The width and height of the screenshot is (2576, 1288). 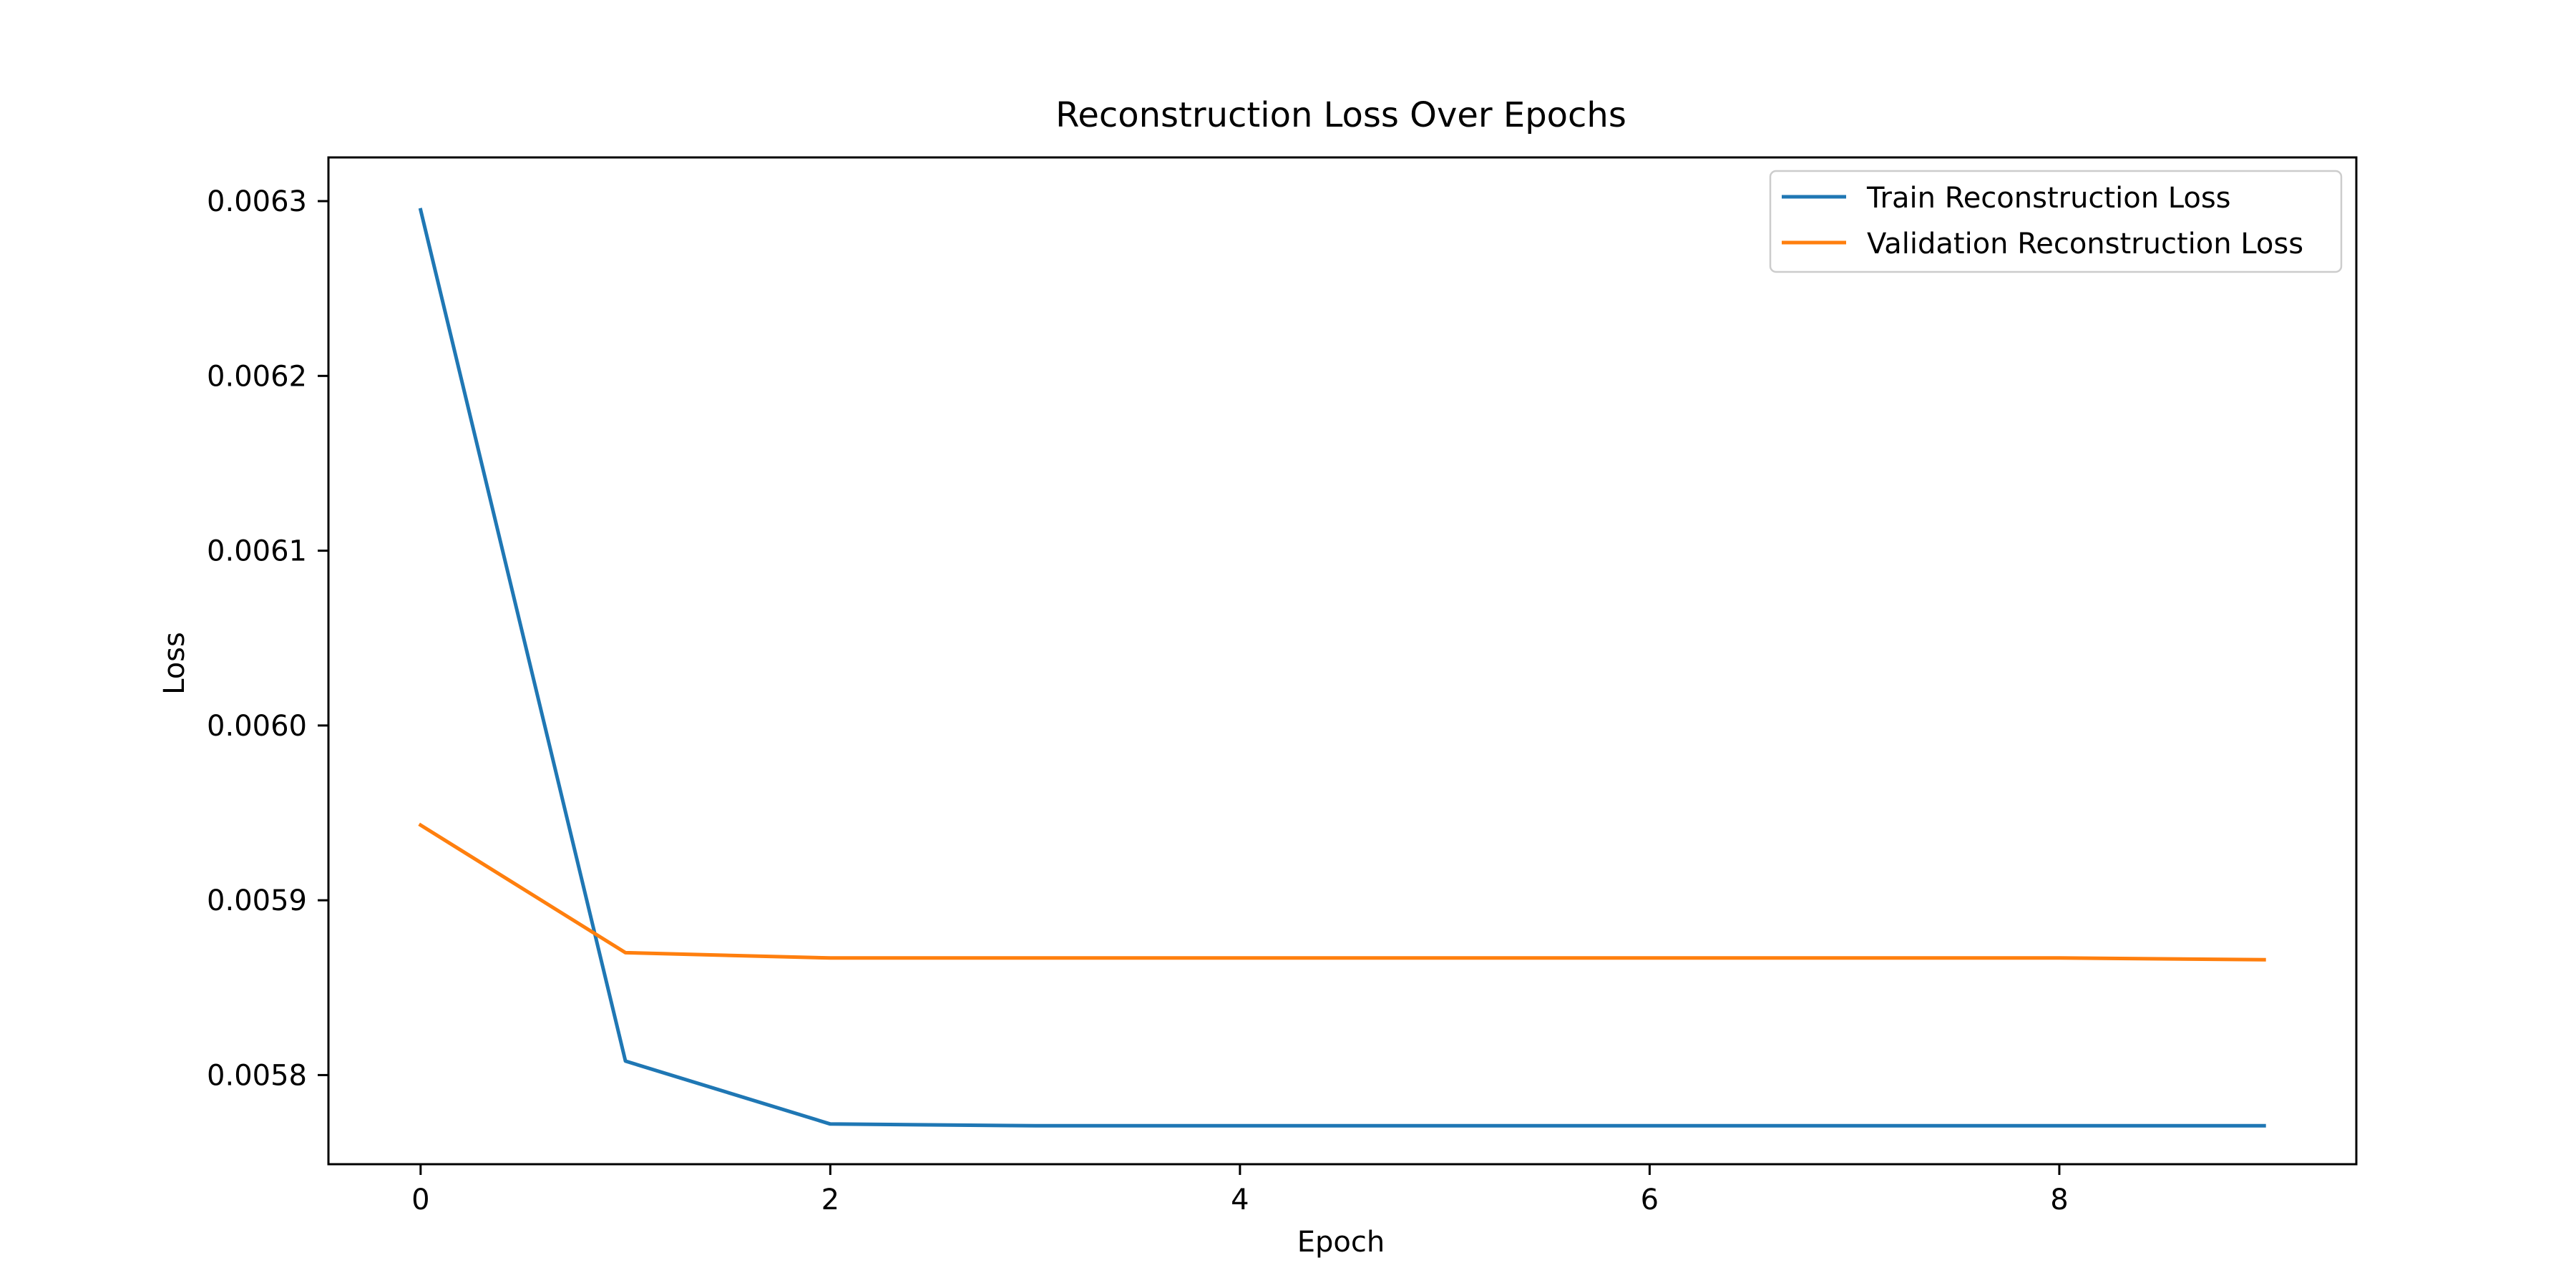 What do you see at coordinates (257, 201) in the screenshot?
I see `y-tick-label: 0.0063` at bounding box center [257, 201].